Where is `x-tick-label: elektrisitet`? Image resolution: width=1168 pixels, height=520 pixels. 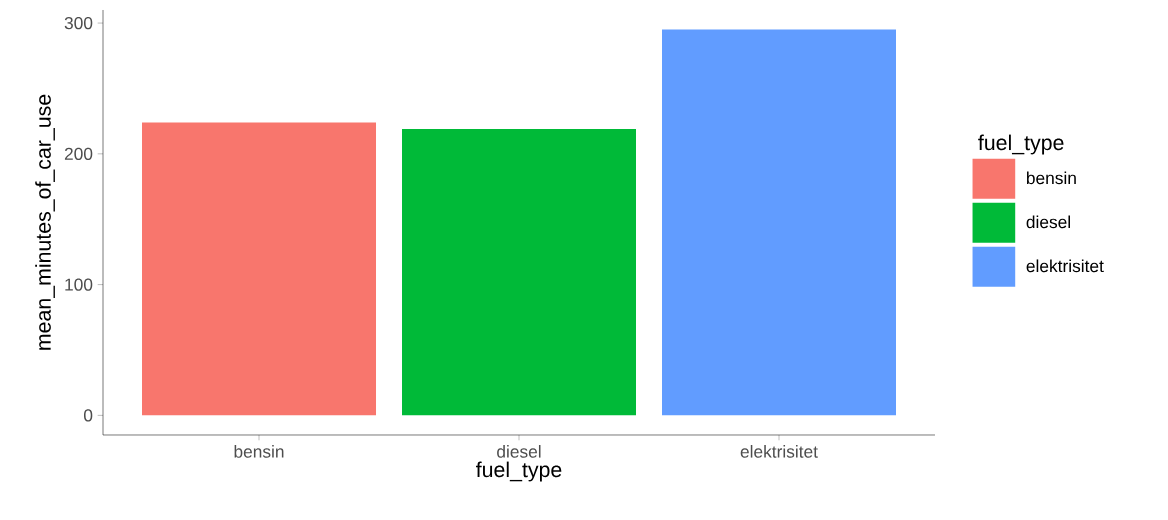
x-tick-label: elektrisitet is located at coordinates (779, 451).